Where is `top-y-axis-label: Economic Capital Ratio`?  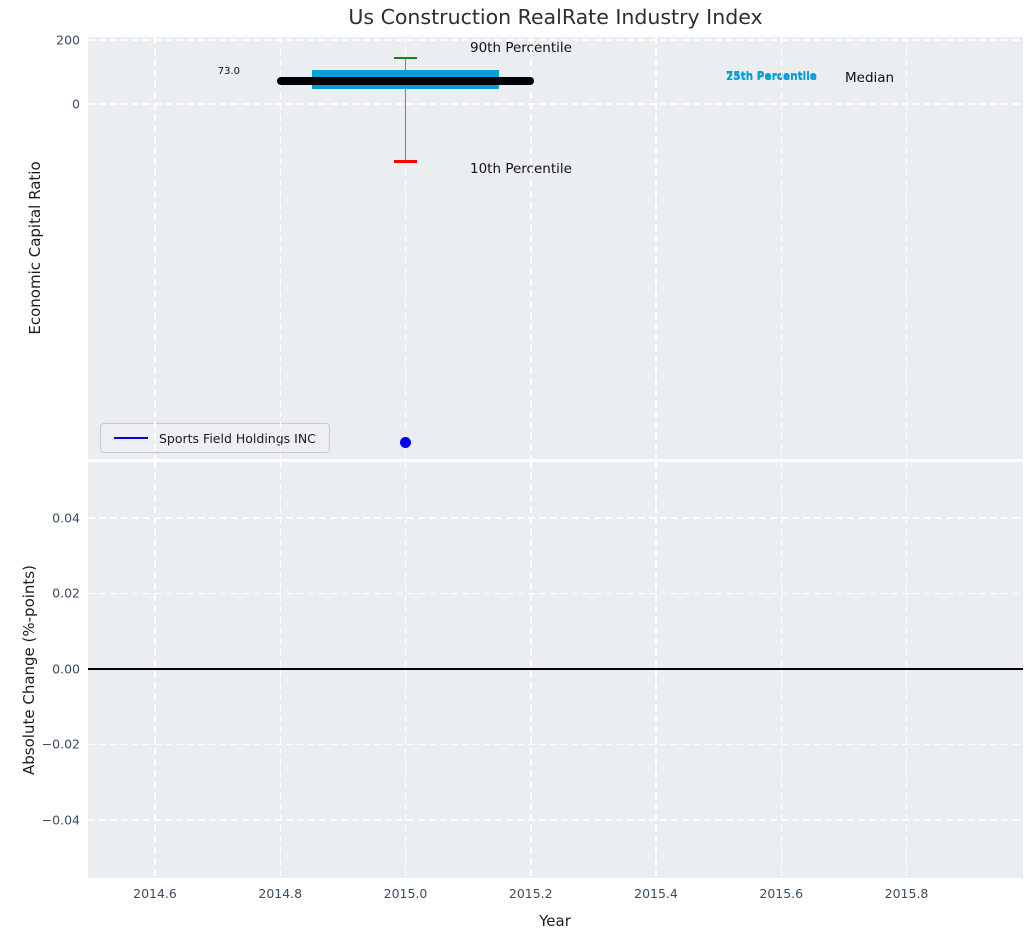
top-y-axis-label: Economic Capital Ratio is located at coordinates (35, 248).